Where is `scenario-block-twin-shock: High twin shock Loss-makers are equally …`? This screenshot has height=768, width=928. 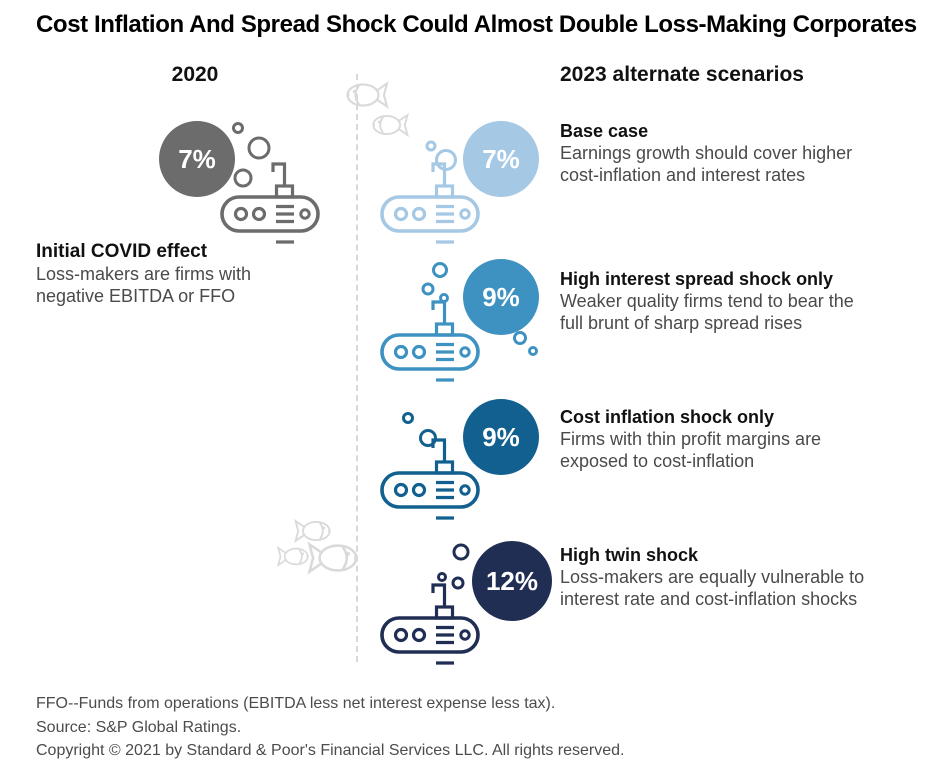
scenario-block-twin-shock: High twin shock Loss-makers are equally … is located at coordinates (734, 577).